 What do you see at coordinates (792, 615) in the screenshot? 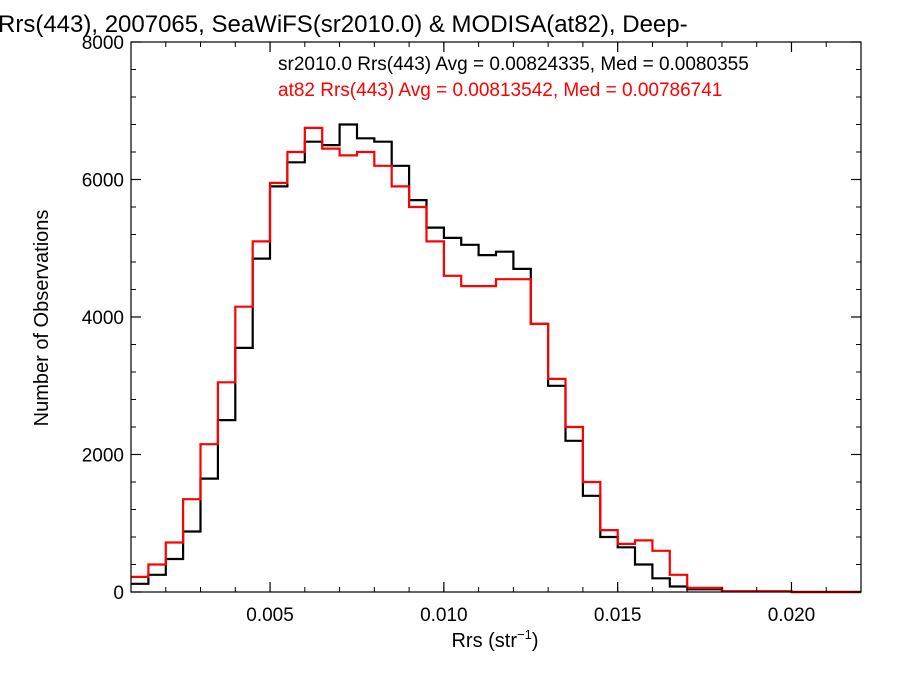
I see `x-tick-label: 0.020` at bounding box center [792, 615].